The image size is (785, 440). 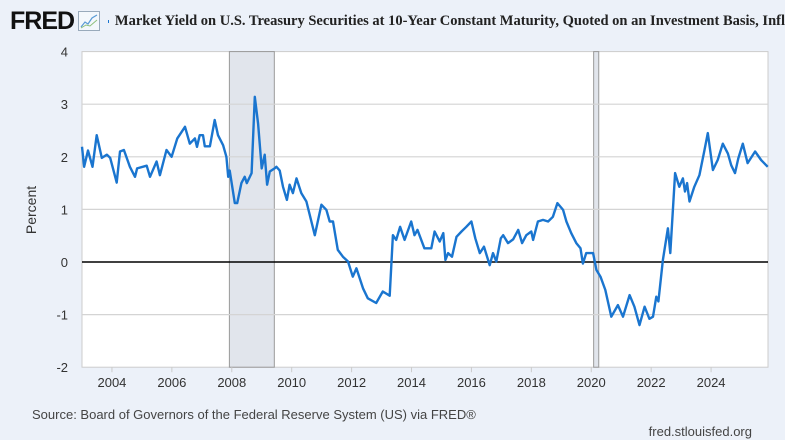 What do you see at coordinates (42, 20) in the screenshot?
I see `fred-logo: FRED` at bounding box center [42, 20].